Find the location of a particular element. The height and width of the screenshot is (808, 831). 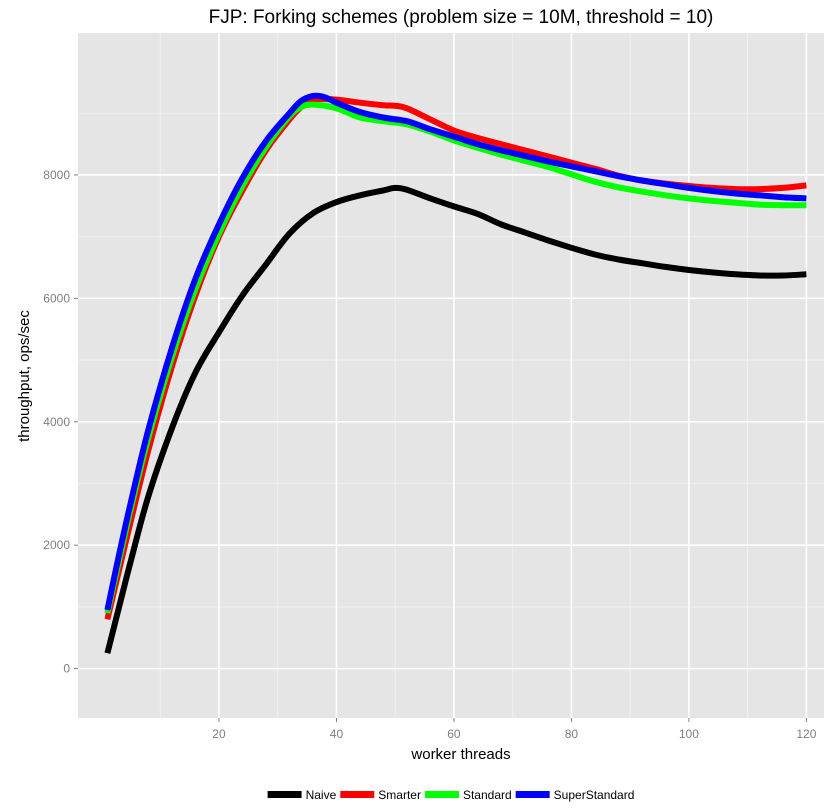

legend-swatch-naive is located at coordinates (284, 794).